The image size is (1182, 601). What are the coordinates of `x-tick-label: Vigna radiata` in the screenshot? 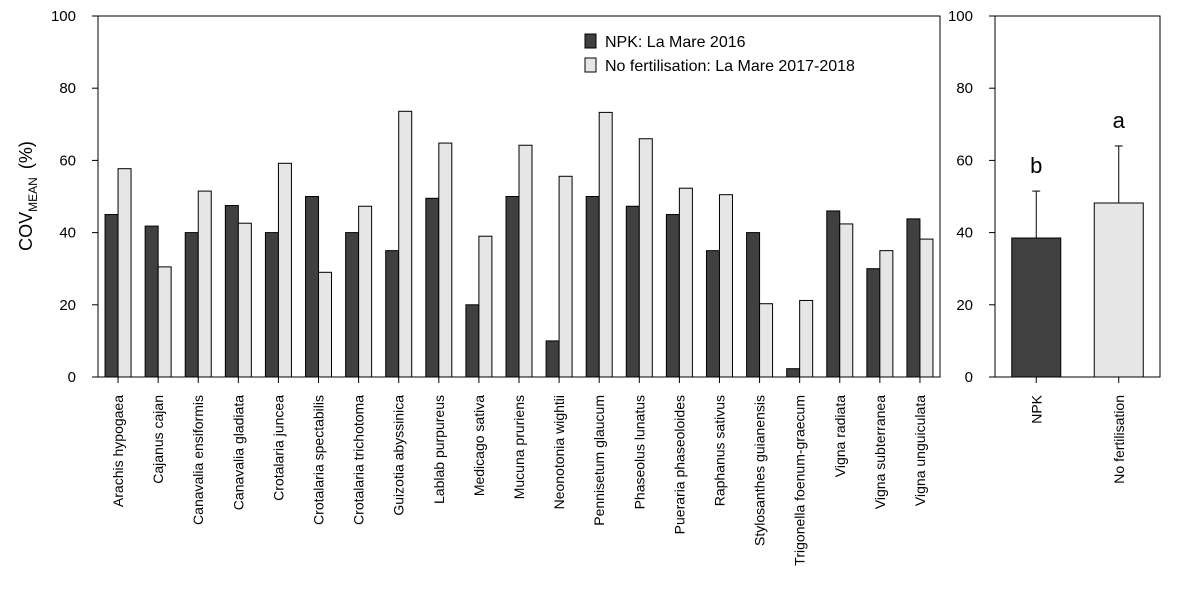 It's located at (840, 436).